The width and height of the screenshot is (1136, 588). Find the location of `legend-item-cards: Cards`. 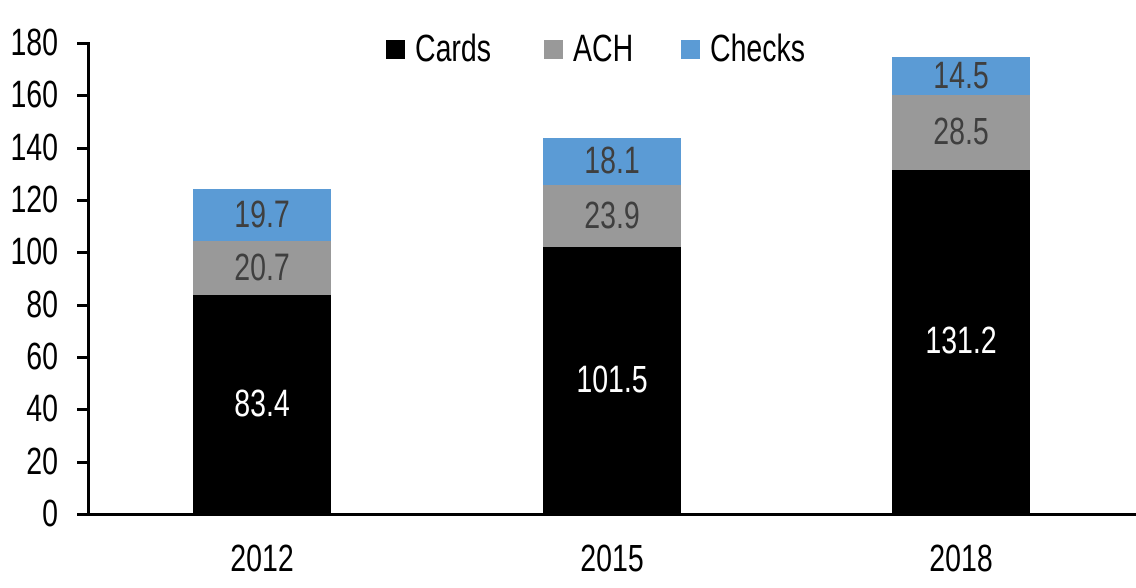

legend-item-cards: Cards is located at coordinates (450, 49).